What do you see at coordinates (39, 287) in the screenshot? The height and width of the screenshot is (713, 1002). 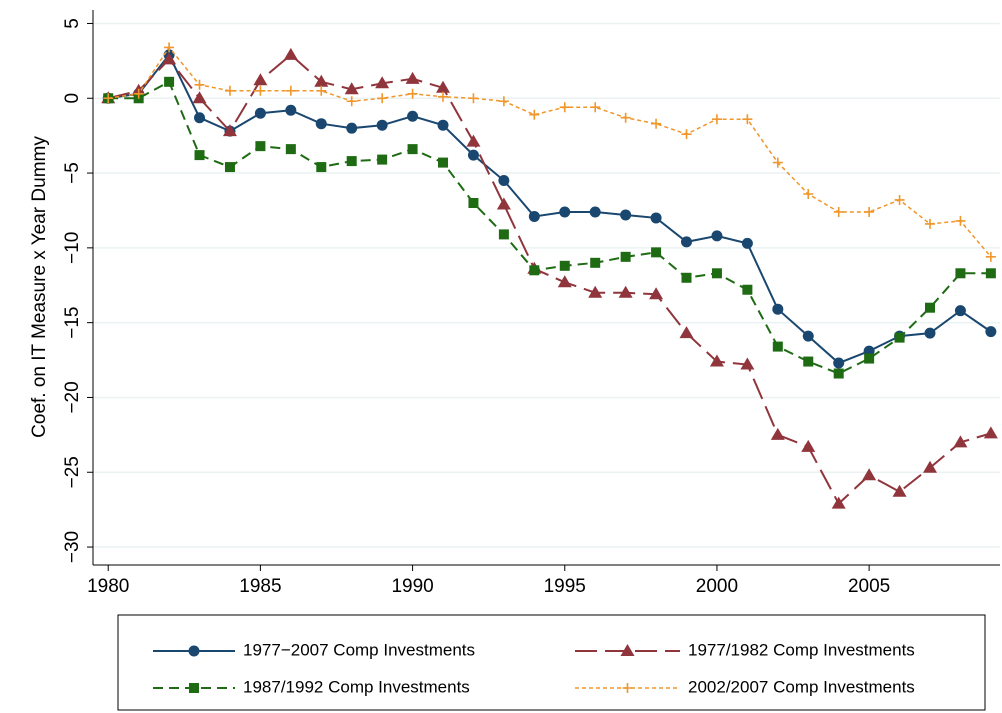 I see `y-axis-label: Coef. on IT Measure x Year Dummy` at bounding box center [39, 287].